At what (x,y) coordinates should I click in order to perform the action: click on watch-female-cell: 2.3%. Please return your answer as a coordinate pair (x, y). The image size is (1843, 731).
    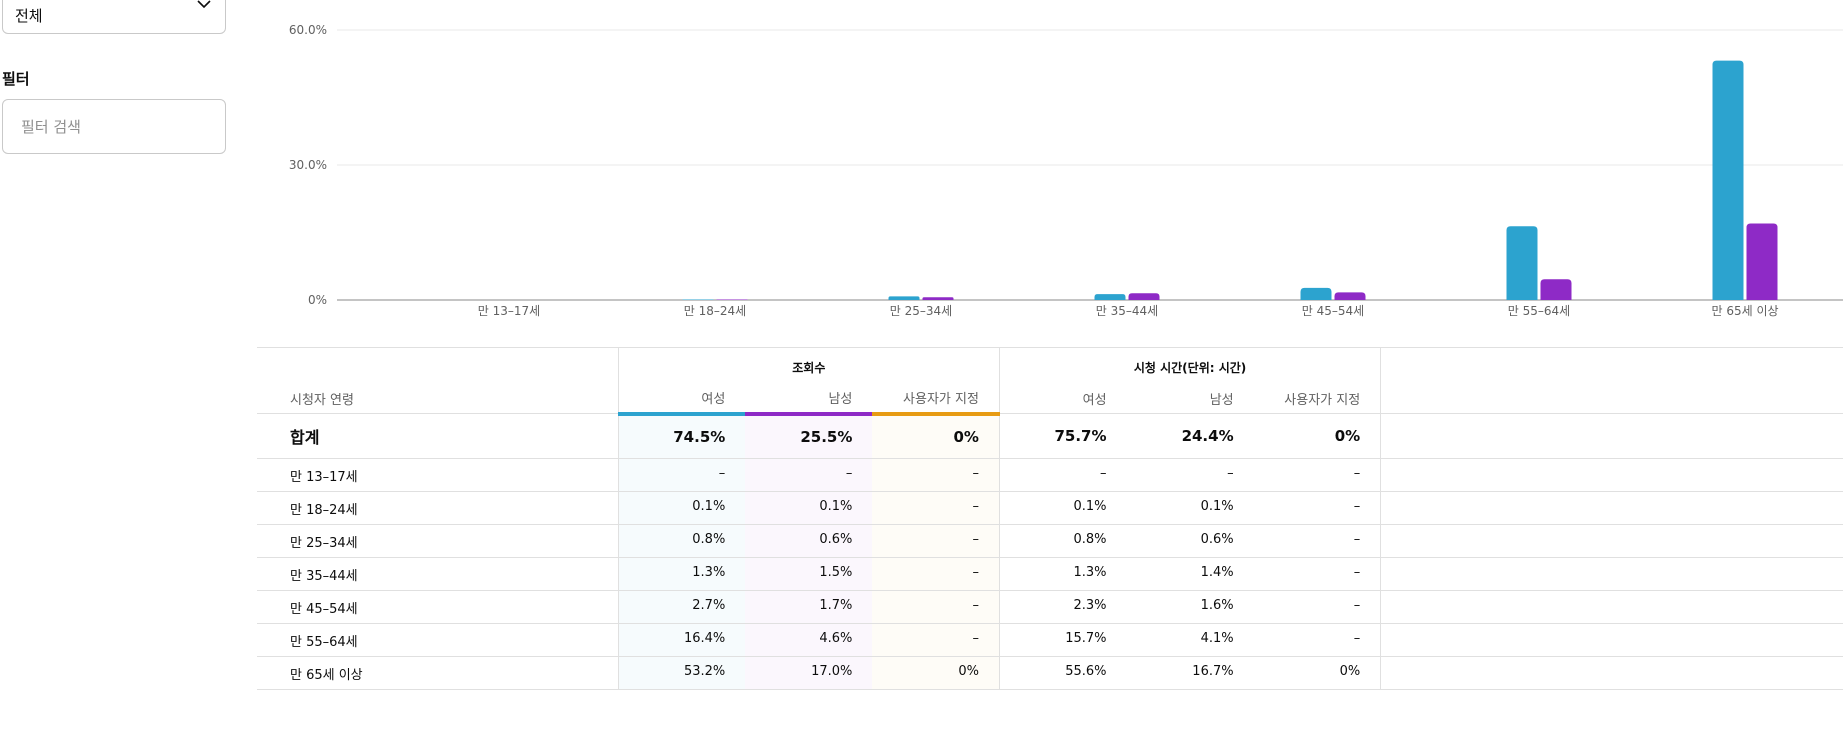
    Looking at the image, I should click on (1062, 607).